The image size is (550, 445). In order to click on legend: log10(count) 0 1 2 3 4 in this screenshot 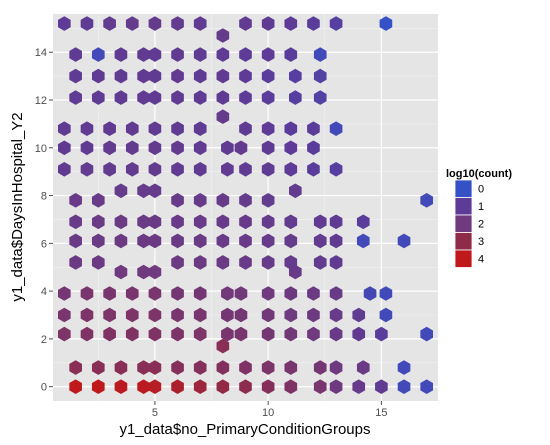, I will do `click(479, 218)`.